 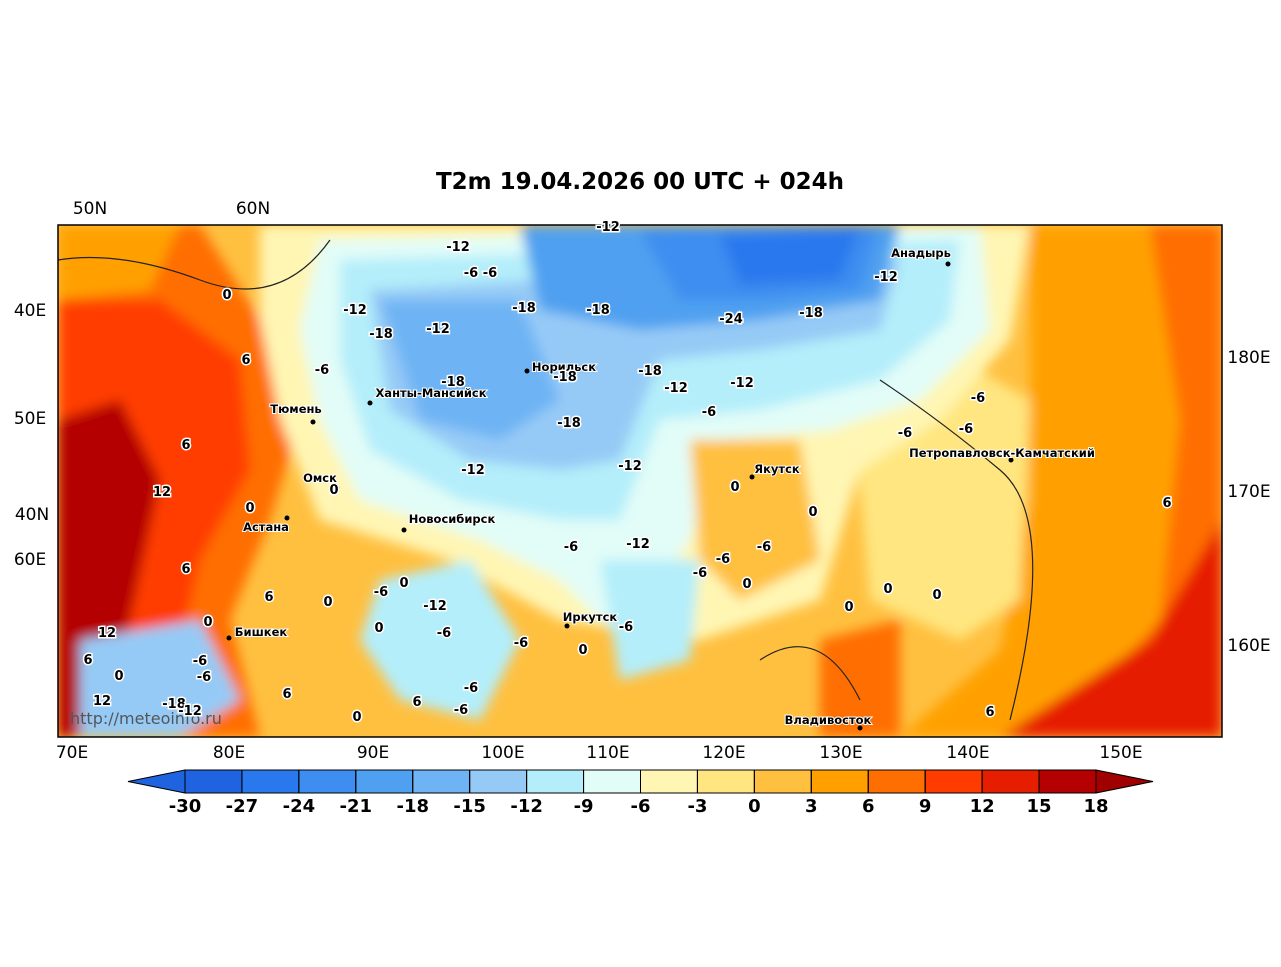 What do you see at coordinates (156, 781) in the screenshot?
I see `colorbar-under` at bounding box center [156, 781].